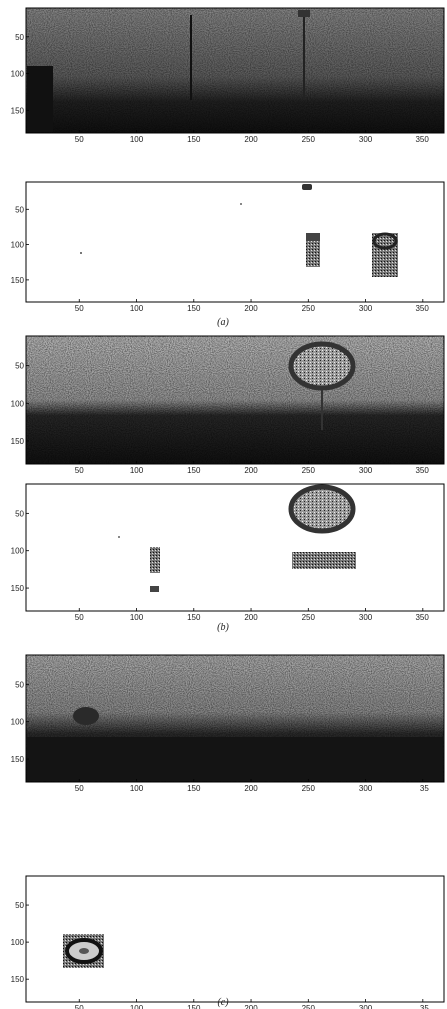 Image resolution: width=447 pixels, height=1009 pixels. What do you see at coordinates (304, 13) in the screenshot?
I see `sign-top` at bounding box center [304, 13].